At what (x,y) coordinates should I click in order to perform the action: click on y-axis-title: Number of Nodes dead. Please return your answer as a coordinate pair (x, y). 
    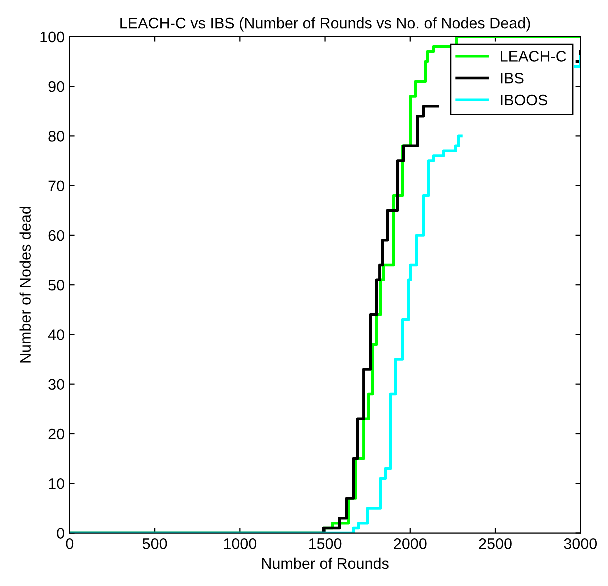
    Looking at the image, I should click on (25, 285).